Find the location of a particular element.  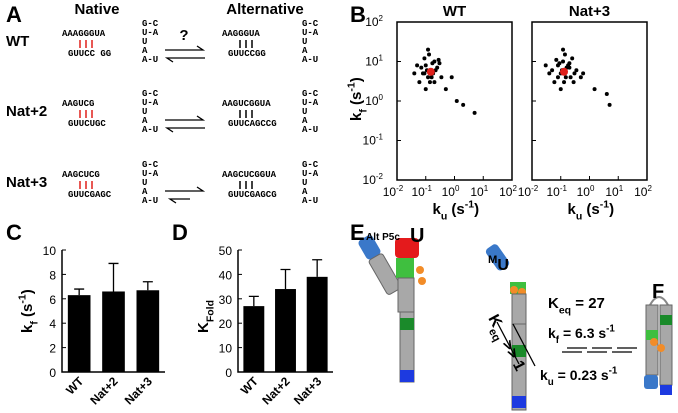

sequence: GUUCGAGC is located at coordinates (90, 195).